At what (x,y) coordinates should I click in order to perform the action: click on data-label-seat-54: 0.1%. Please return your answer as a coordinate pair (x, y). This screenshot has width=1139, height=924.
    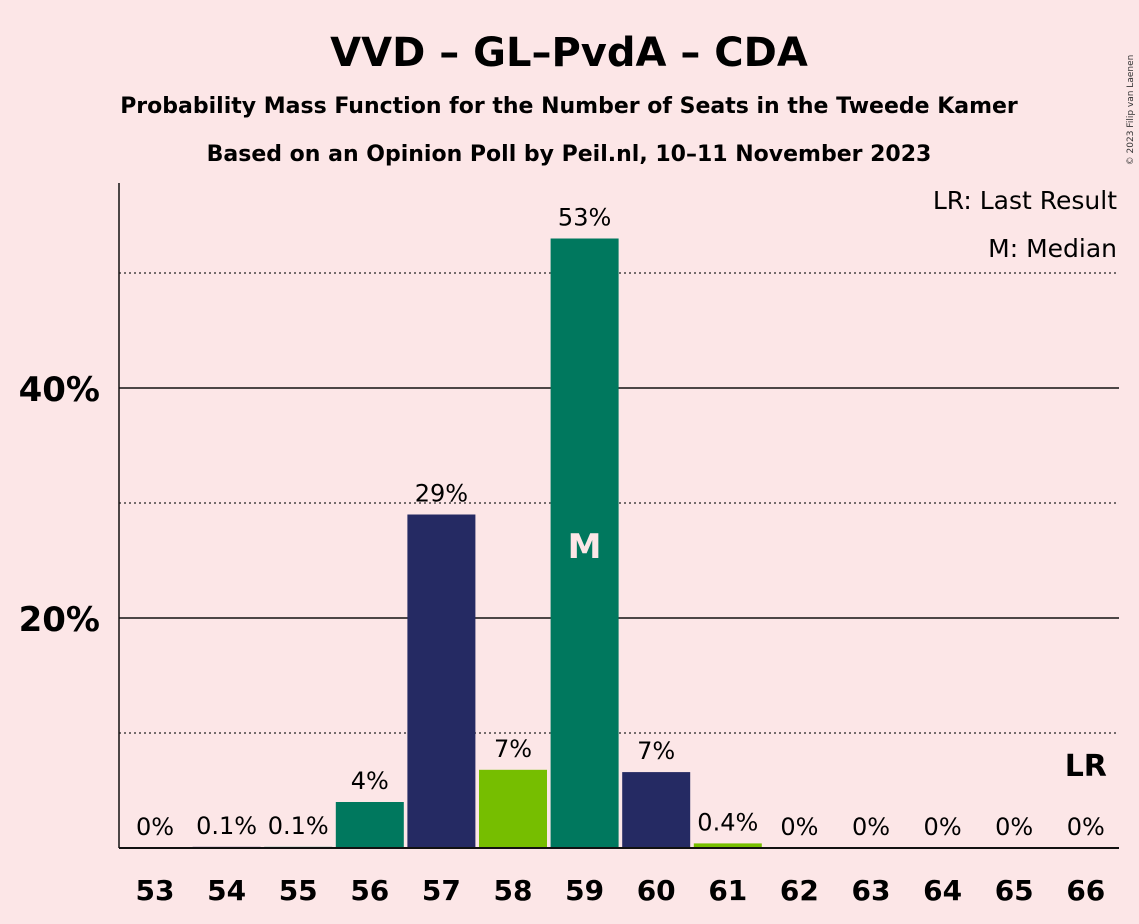
    Looking at the image, I should click on (226, 826).